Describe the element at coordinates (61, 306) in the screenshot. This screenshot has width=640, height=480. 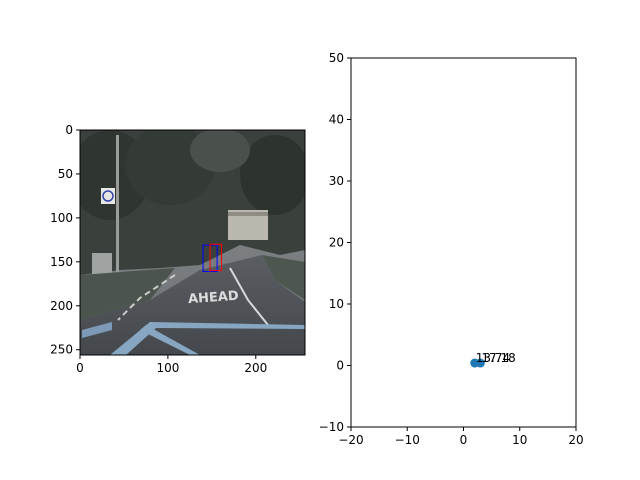
I see `left-y-tick-label: 200` at that location.